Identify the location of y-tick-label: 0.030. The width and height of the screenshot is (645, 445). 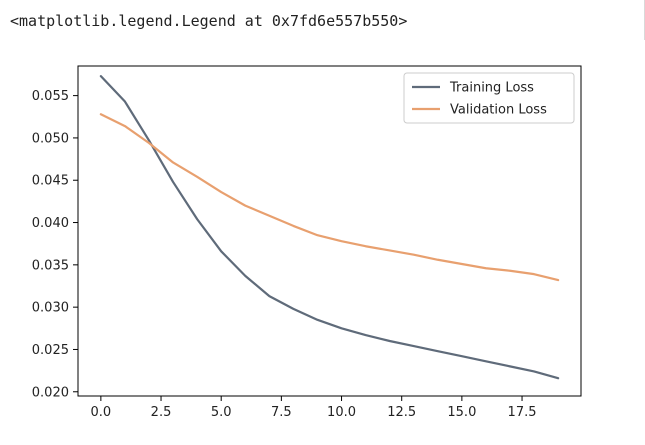
(50, 308).